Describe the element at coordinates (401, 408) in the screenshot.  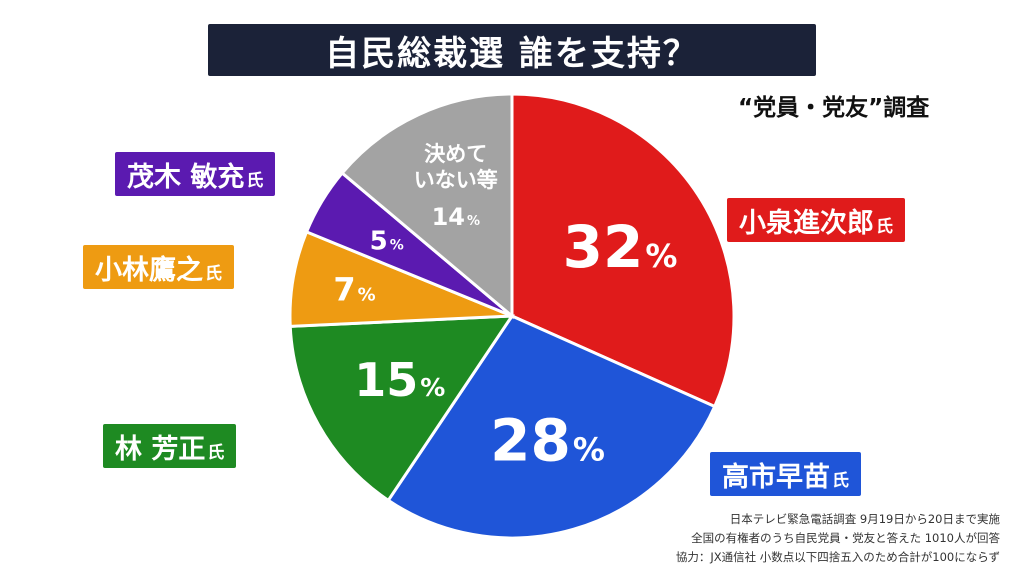
I see `pie-slice-hayashi` at that location.